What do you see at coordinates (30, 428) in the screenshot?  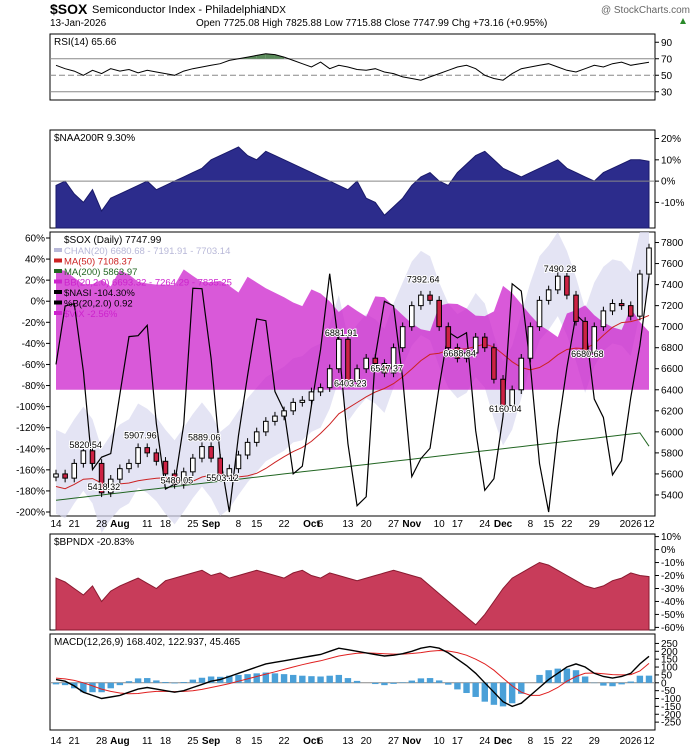 I see `price-left-tick-label: -120%` at bounding box center [30, 428].